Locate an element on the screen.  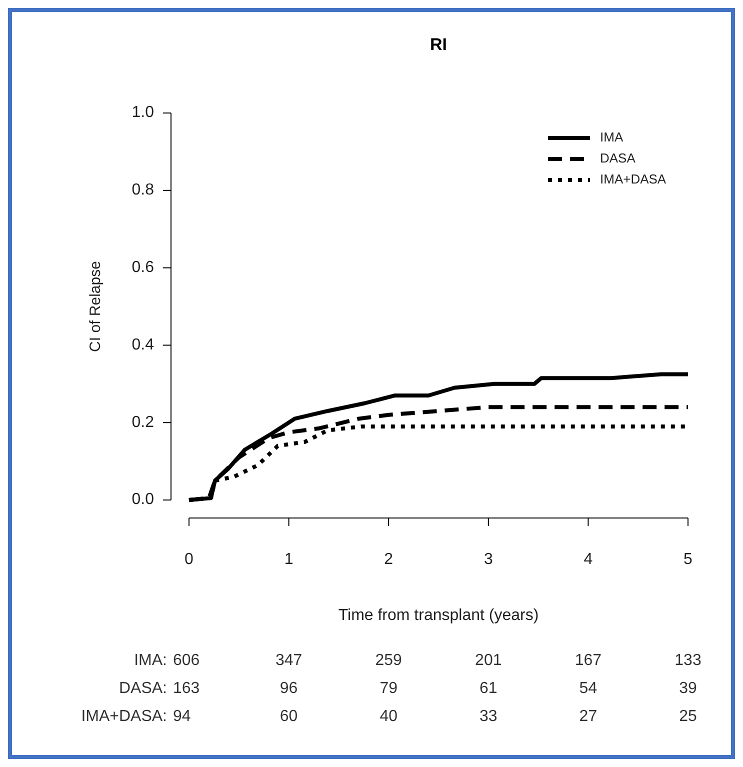
y-tick-label: 0.0 is located at coordinates (143, 499).